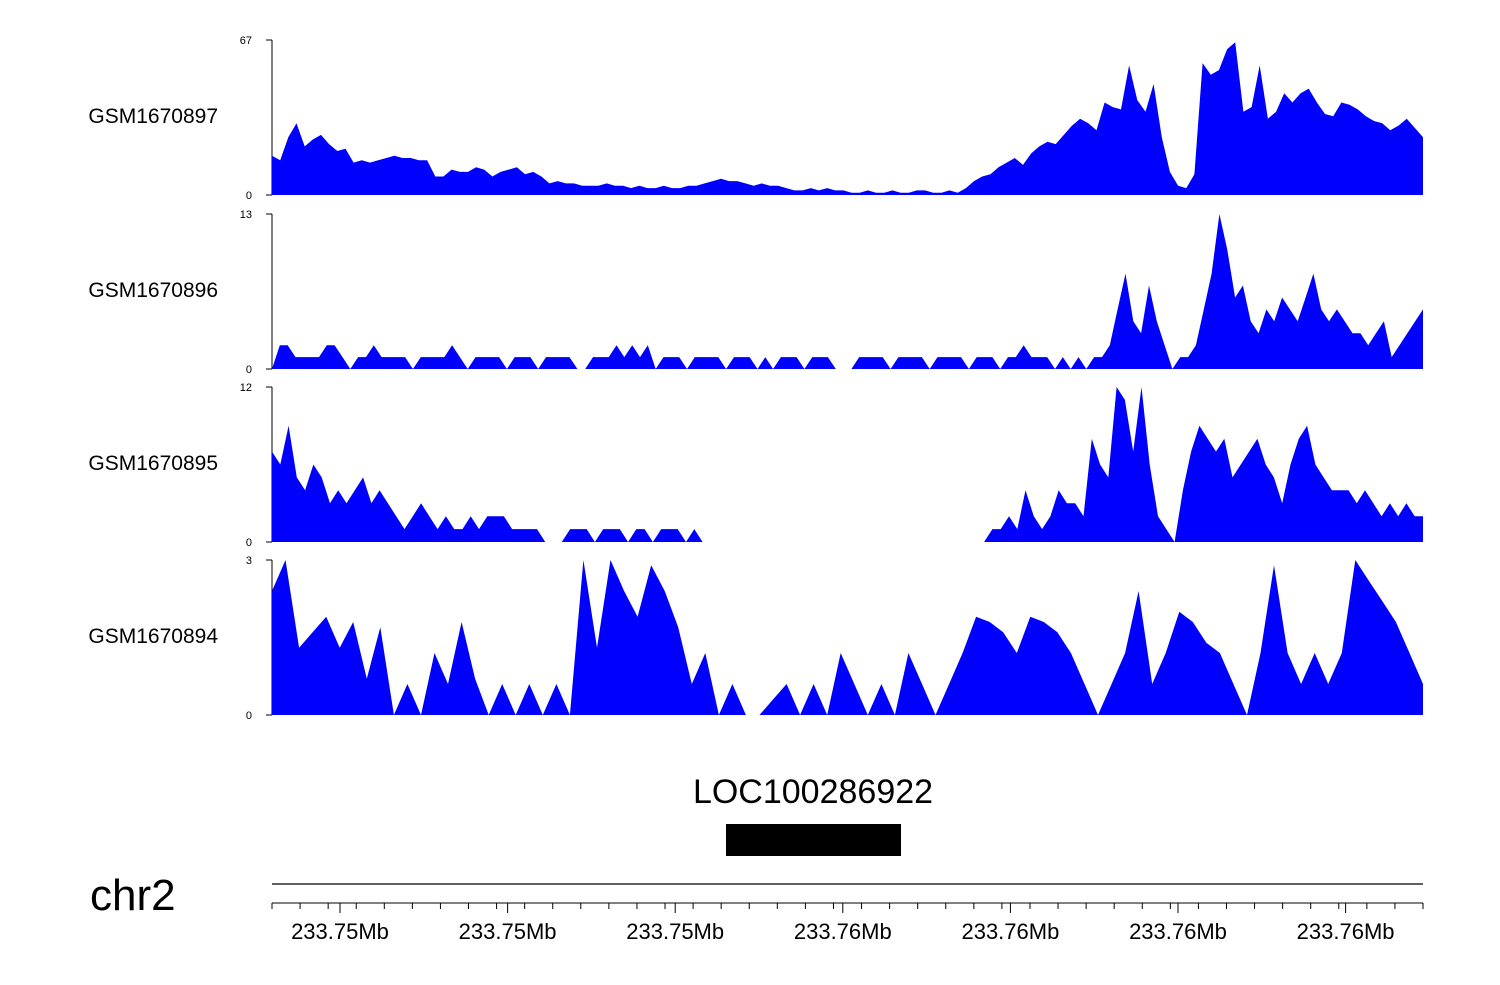 The height and width of the screenshot is (985, 1500). I want to click on y-tick-label: 12, so click(246, 388).